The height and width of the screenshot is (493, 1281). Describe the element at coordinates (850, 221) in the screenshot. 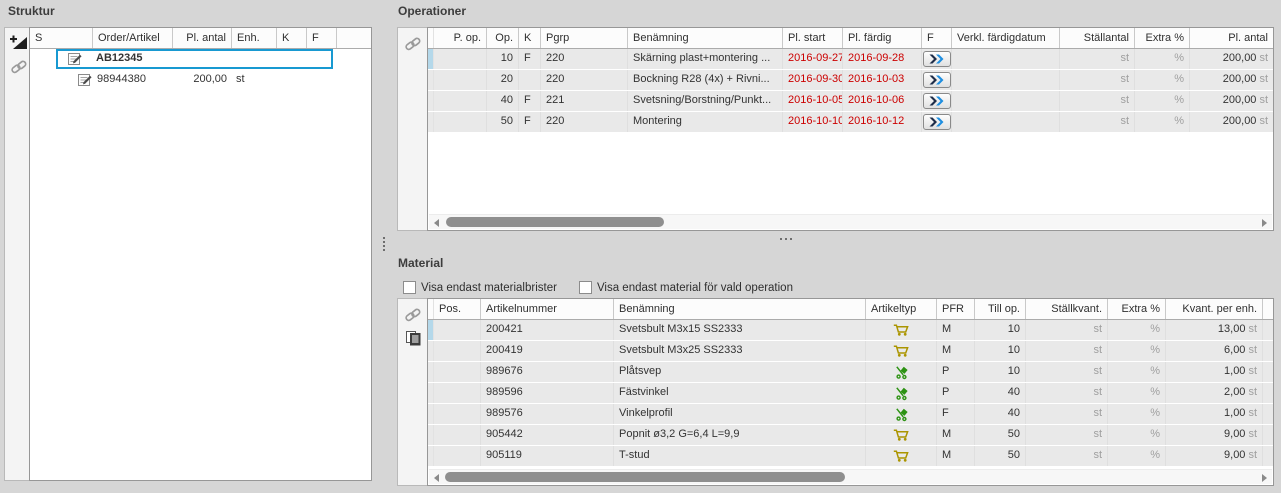

I see `operationer-h-scrollbar` at that location.